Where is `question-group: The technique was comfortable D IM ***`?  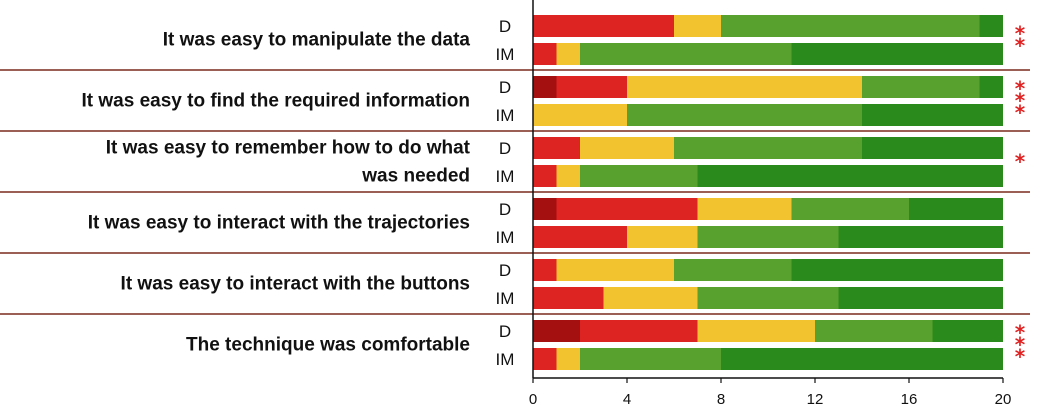
question-group: The technique was comfortable D IM *** is located at coordinates (606, 345).